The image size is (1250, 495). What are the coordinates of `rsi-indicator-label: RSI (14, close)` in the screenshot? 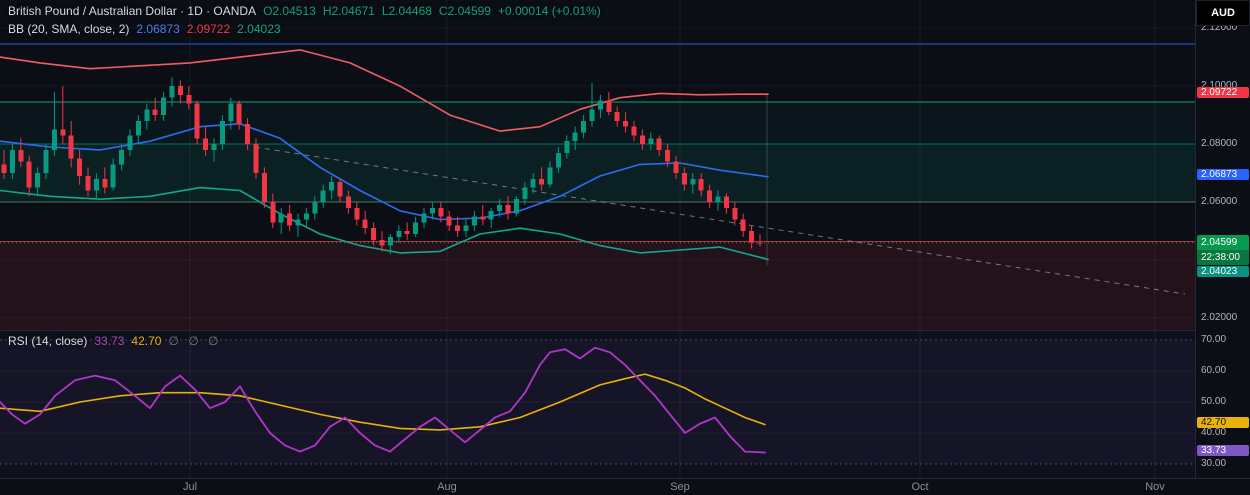 It's located at (48, 341).